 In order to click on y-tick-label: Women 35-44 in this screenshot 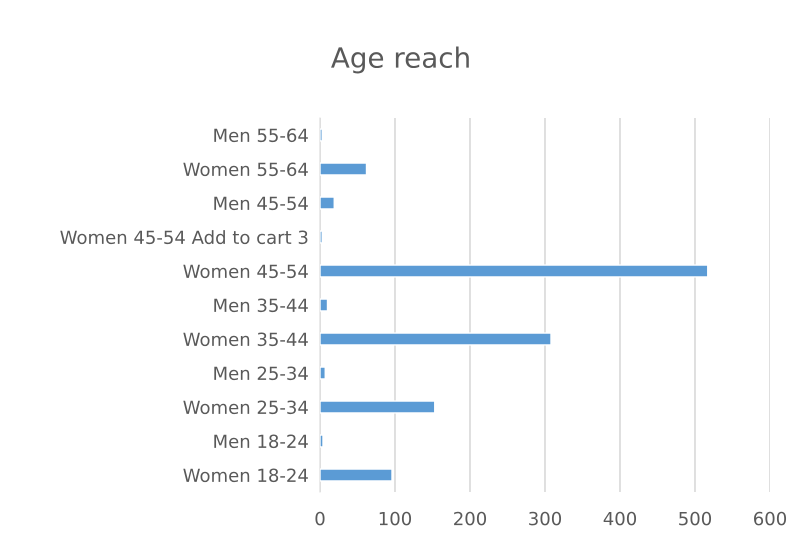, I will do `click(245, 339)`.